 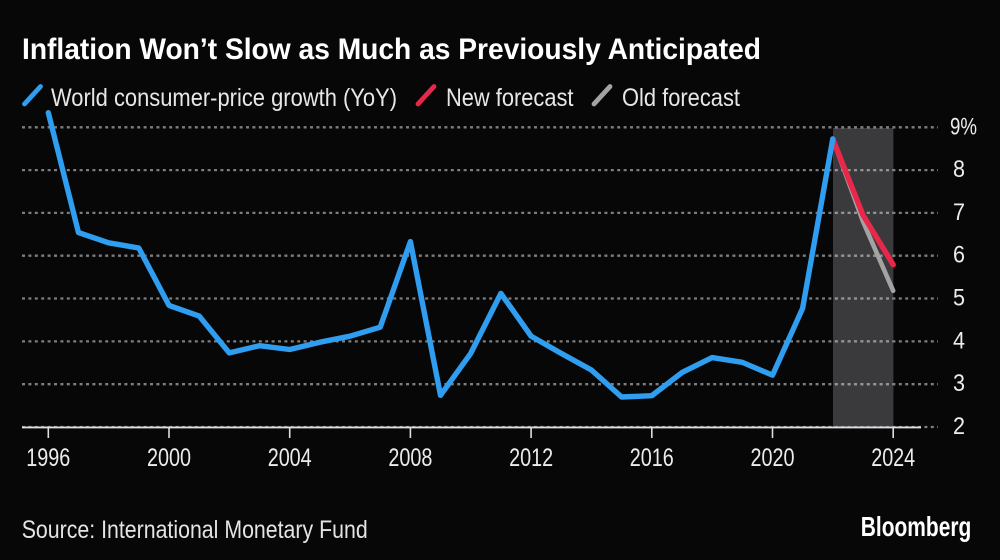 I want to click on svg-text: 2008, so click(x=410, y=458).